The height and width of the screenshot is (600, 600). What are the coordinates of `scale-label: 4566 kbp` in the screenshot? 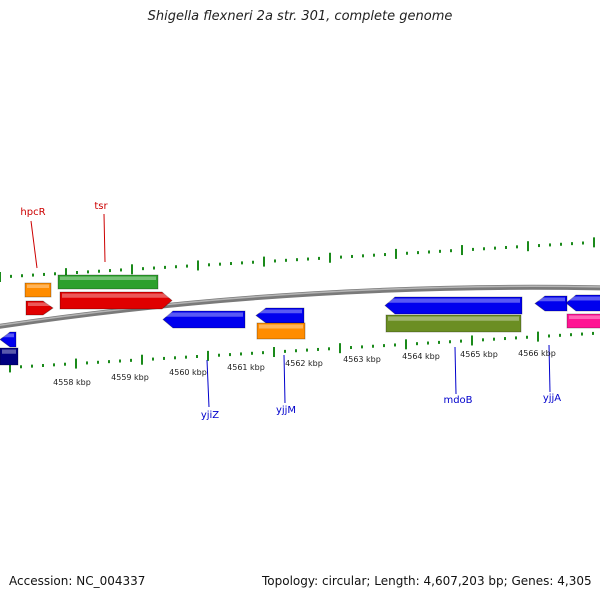 It's located at (537, 353).